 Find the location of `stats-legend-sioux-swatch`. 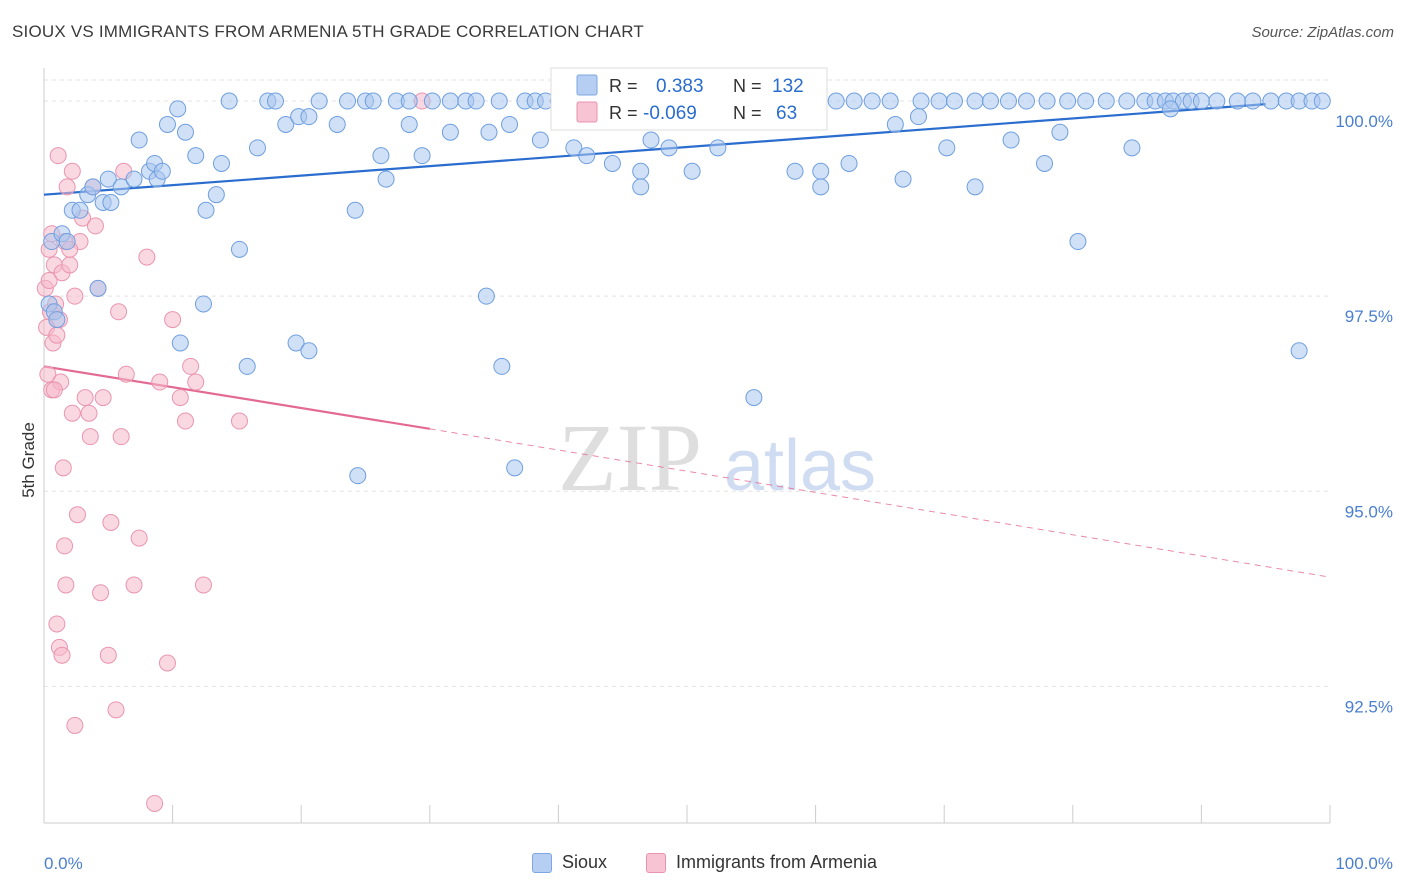

stats-legend-sioux-swatch is located at coordinates (587, 85).